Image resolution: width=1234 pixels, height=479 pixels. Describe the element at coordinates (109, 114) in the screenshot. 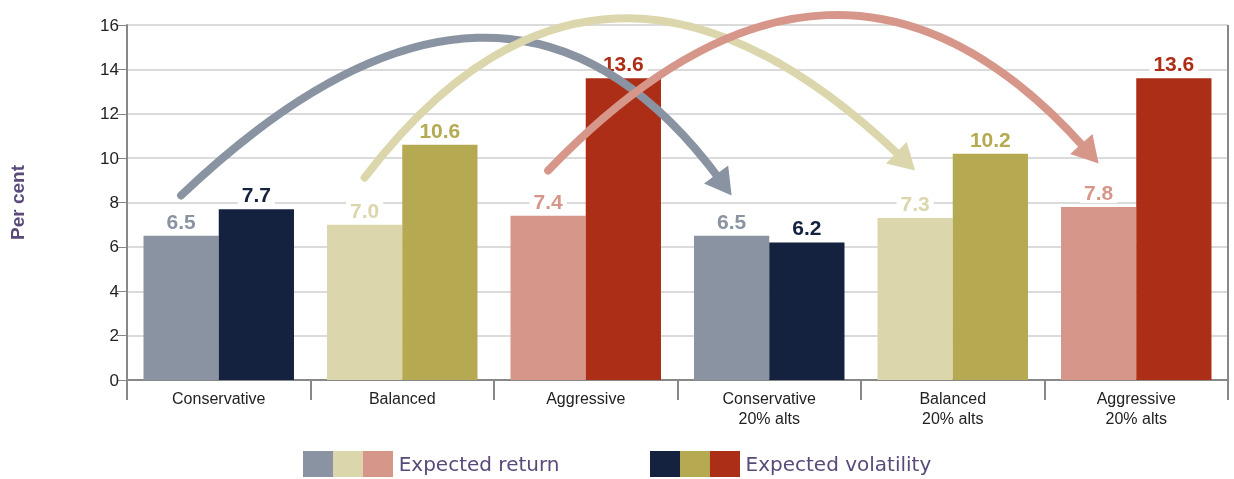

I see `y-tick-label: 12` at that location.